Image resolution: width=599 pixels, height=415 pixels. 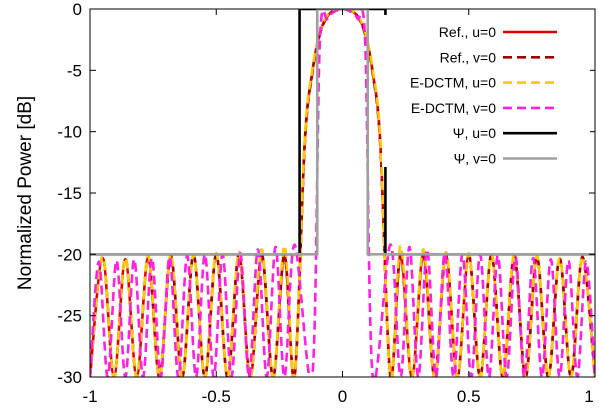 What do you see at coordinates (475, 159) in the screenshot?
I see `legend-label: Ψ, v=0` at bounding box center [475, 159].